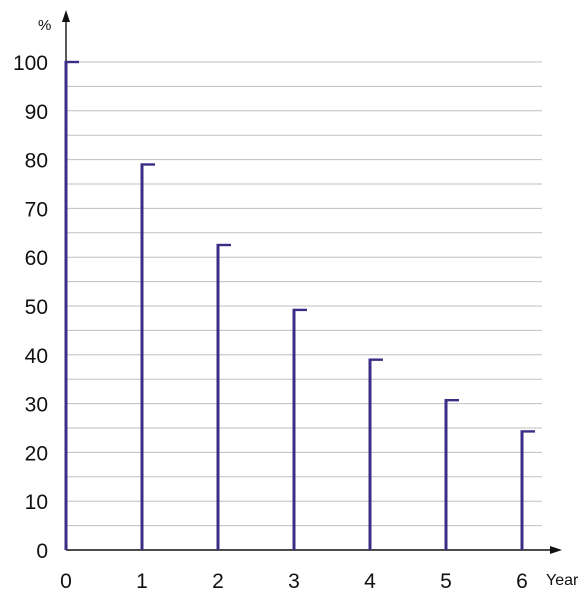 This screenshot has width=587, height=595. I want to click on y-tick-label: 20, so click(36, 453).